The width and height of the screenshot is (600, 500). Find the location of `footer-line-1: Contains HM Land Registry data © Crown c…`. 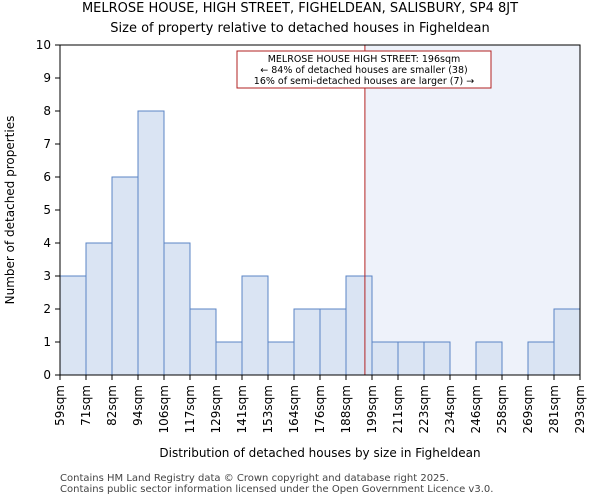

footer-line-1: Contains HM Land Registry data © Crown c… is located at coordinates (254, 478).